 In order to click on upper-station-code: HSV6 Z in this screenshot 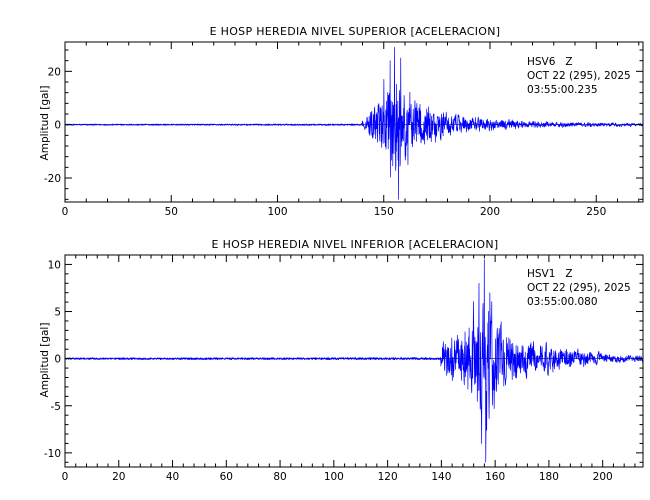, I will do `click(550, 62)`.